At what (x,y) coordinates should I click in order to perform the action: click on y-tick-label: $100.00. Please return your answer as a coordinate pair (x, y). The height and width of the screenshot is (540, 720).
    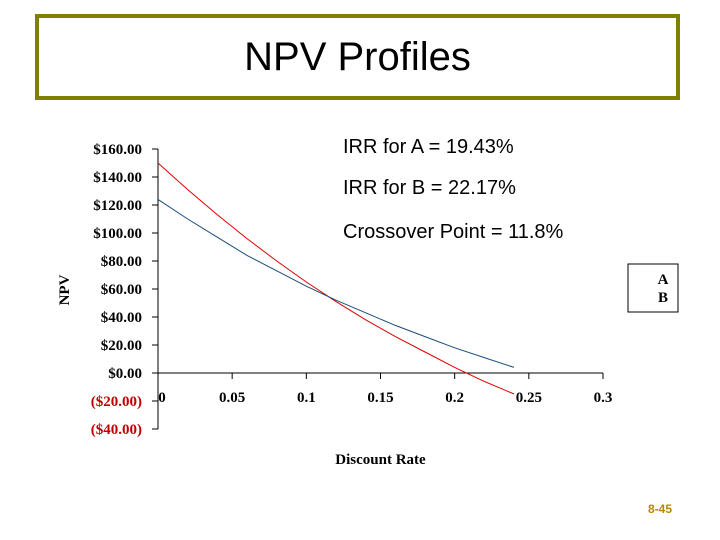
    Looking at the image, I should click on (117, 234).